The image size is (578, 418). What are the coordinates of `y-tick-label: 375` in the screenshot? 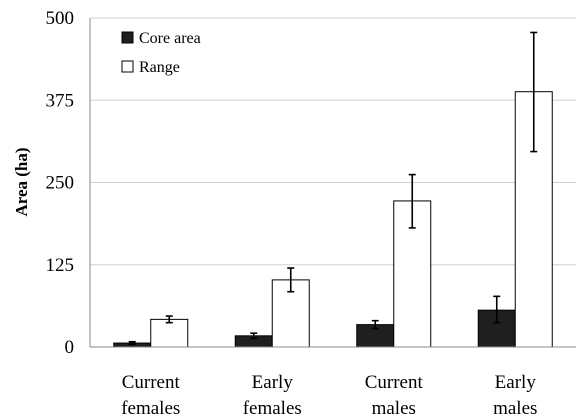 It's located at (60, 100).